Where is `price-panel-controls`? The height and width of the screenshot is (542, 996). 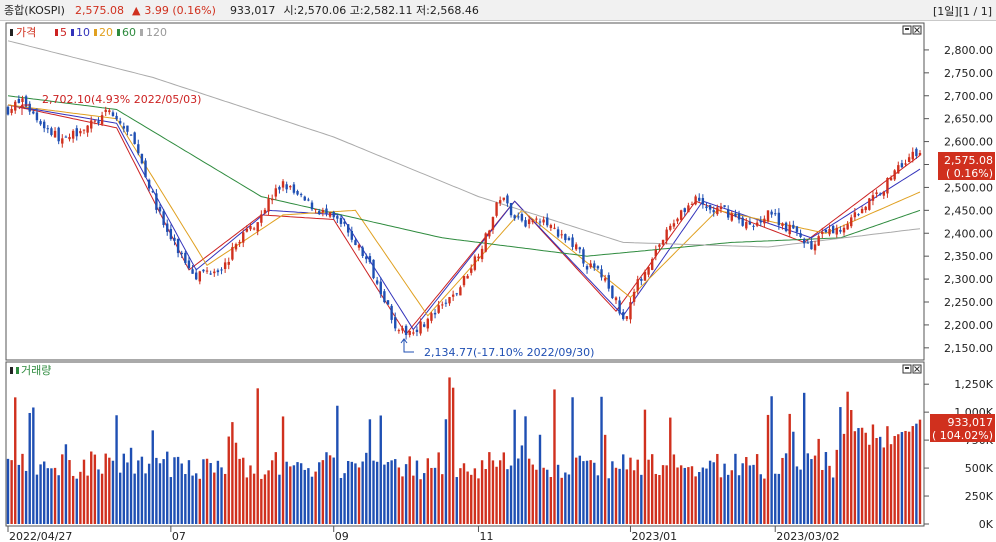
price-panel-controls is located at coordinates (912, 30).